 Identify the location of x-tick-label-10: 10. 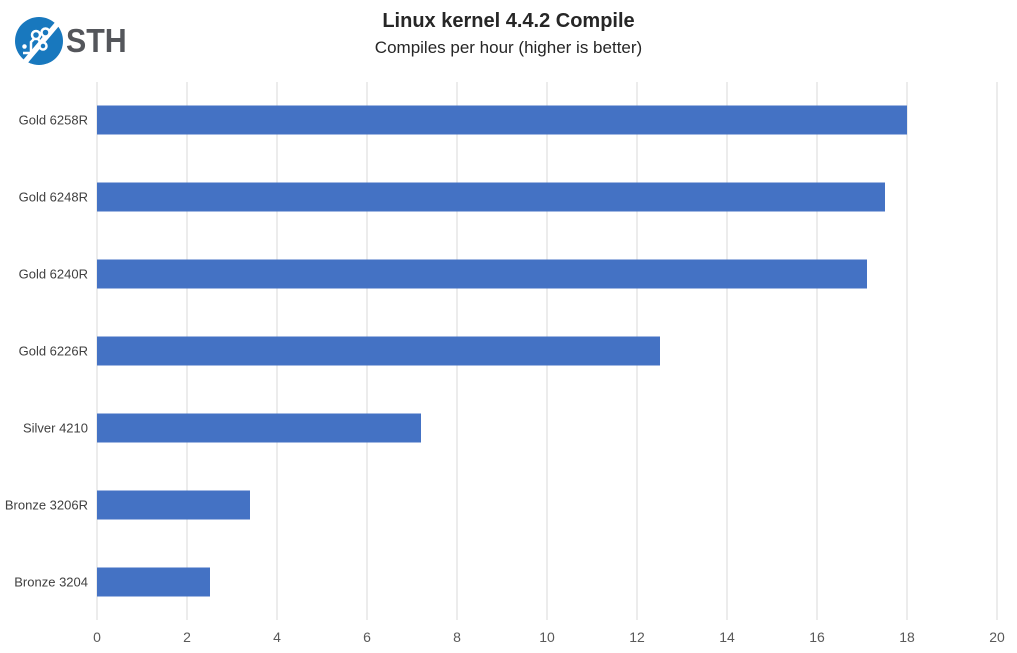
(547, 637).